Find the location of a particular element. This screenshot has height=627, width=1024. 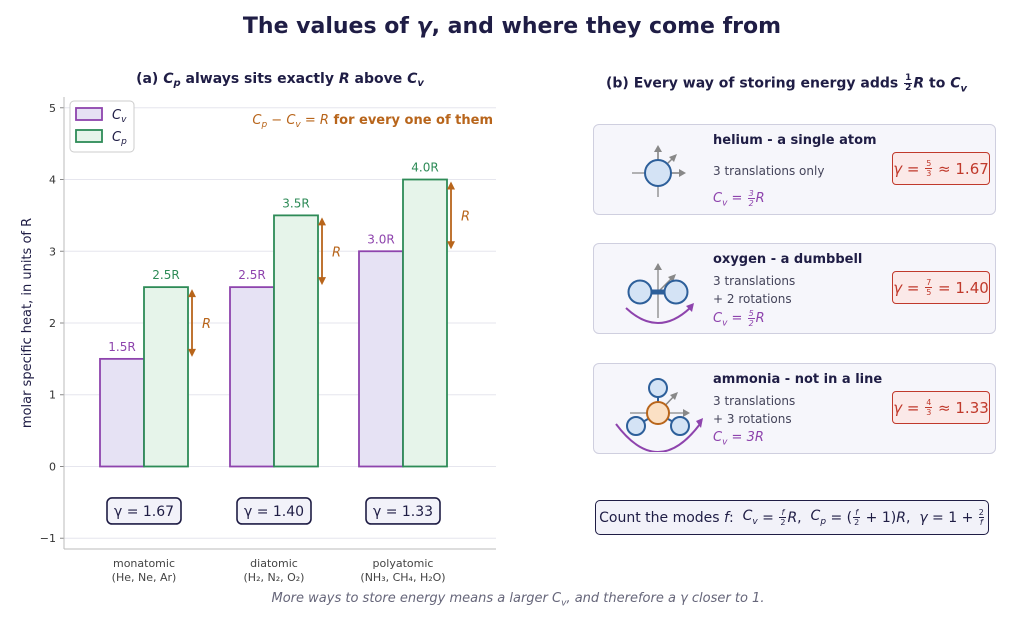

y-tick-label: 1 is located at coordinates (52, 395).